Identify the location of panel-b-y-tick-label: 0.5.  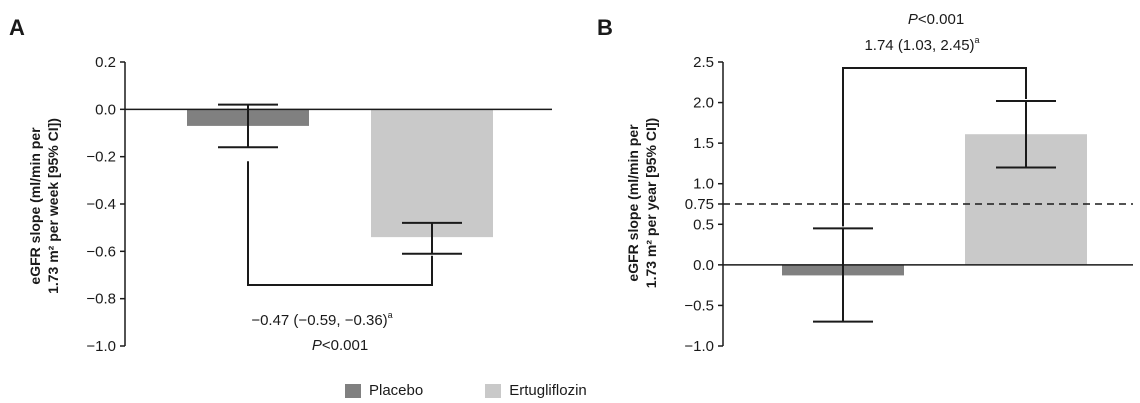
(703, 224).